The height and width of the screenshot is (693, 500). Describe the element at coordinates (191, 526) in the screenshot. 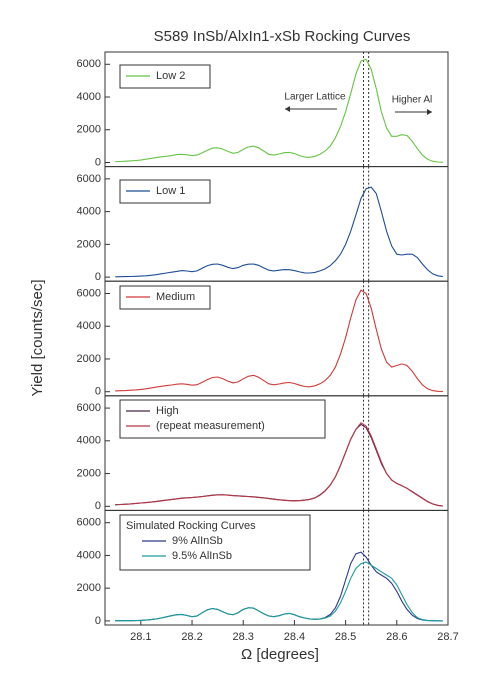

I see `legend-title: Simulated Rocking Curves` at that location.